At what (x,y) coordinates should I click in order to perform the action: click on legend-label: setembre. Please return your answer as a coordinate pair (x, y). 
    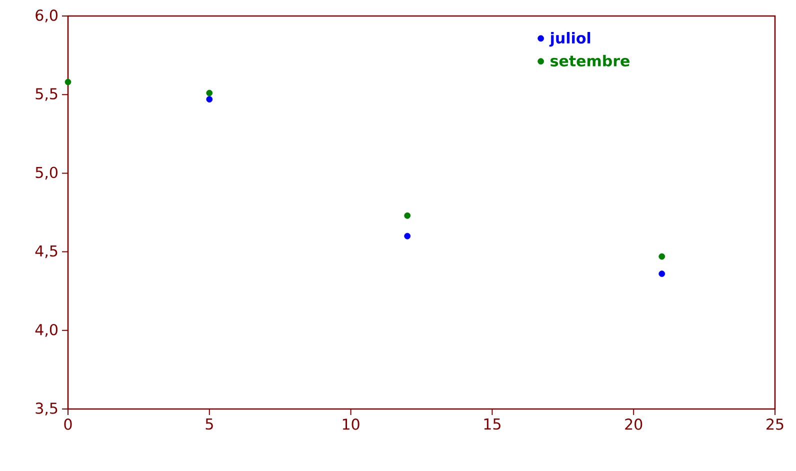
    Looking at the image, I should click on (590, 60).